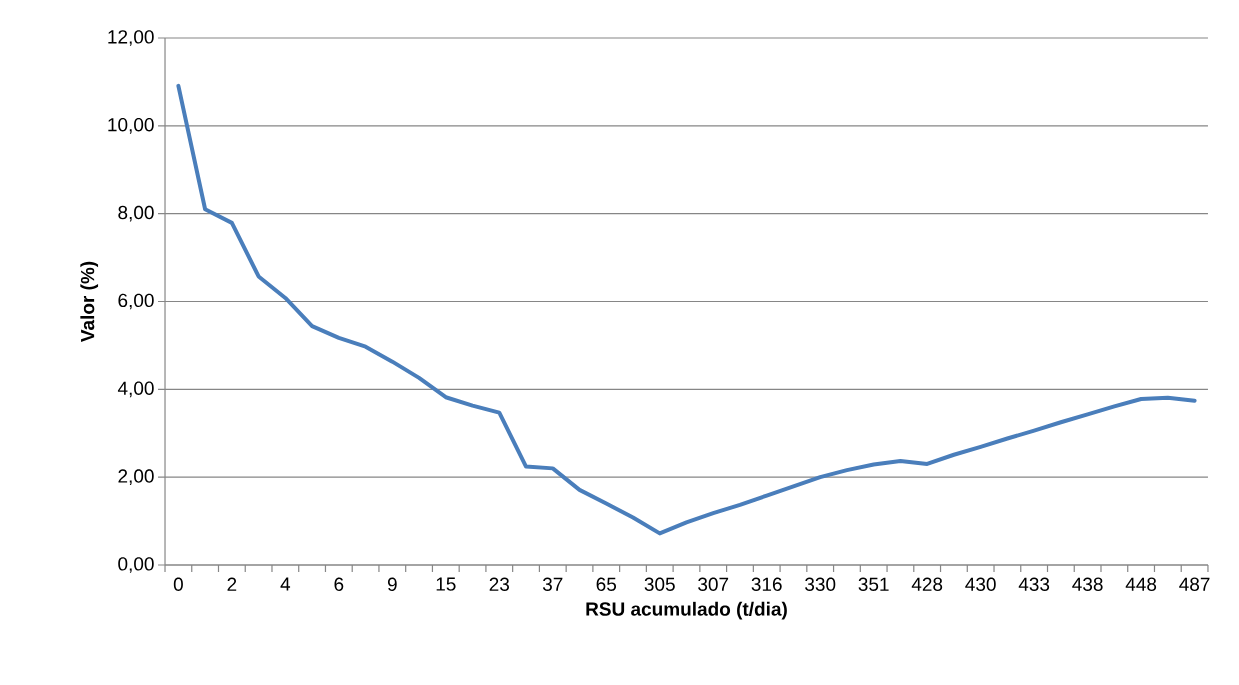 The width and height of the screenshot is (1239, 685). I want to click on x-tick-label: 307, so click(713, 584).